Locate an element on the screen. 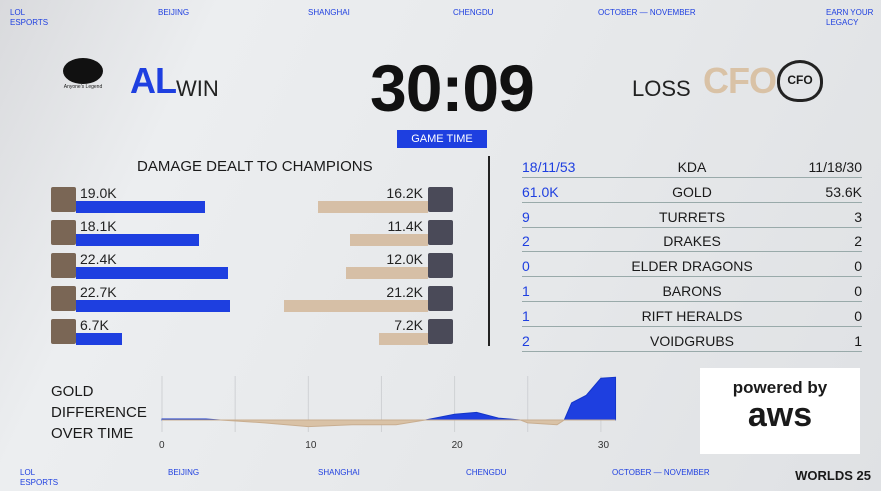 This screenshot has width=881, height=491. stat-left: 0 is located at coordinates (526, 266).